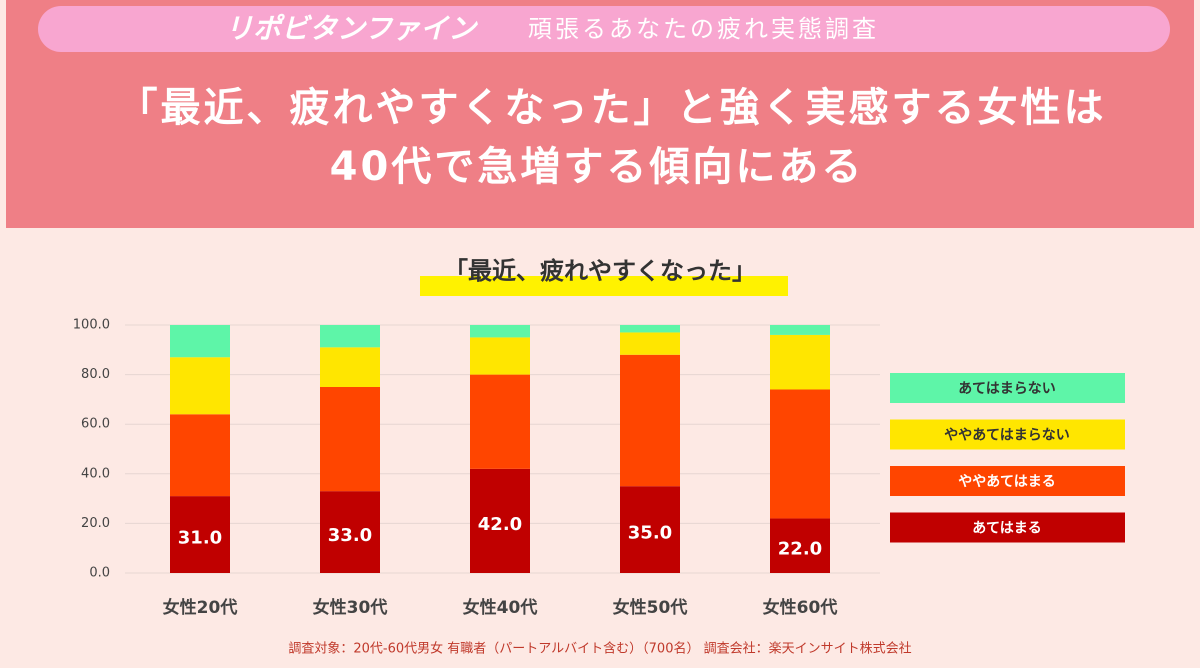 The width and height of the screenshot is (1200, 668). I want to click on x-tick-label: 女性50代, so click(650, 607).